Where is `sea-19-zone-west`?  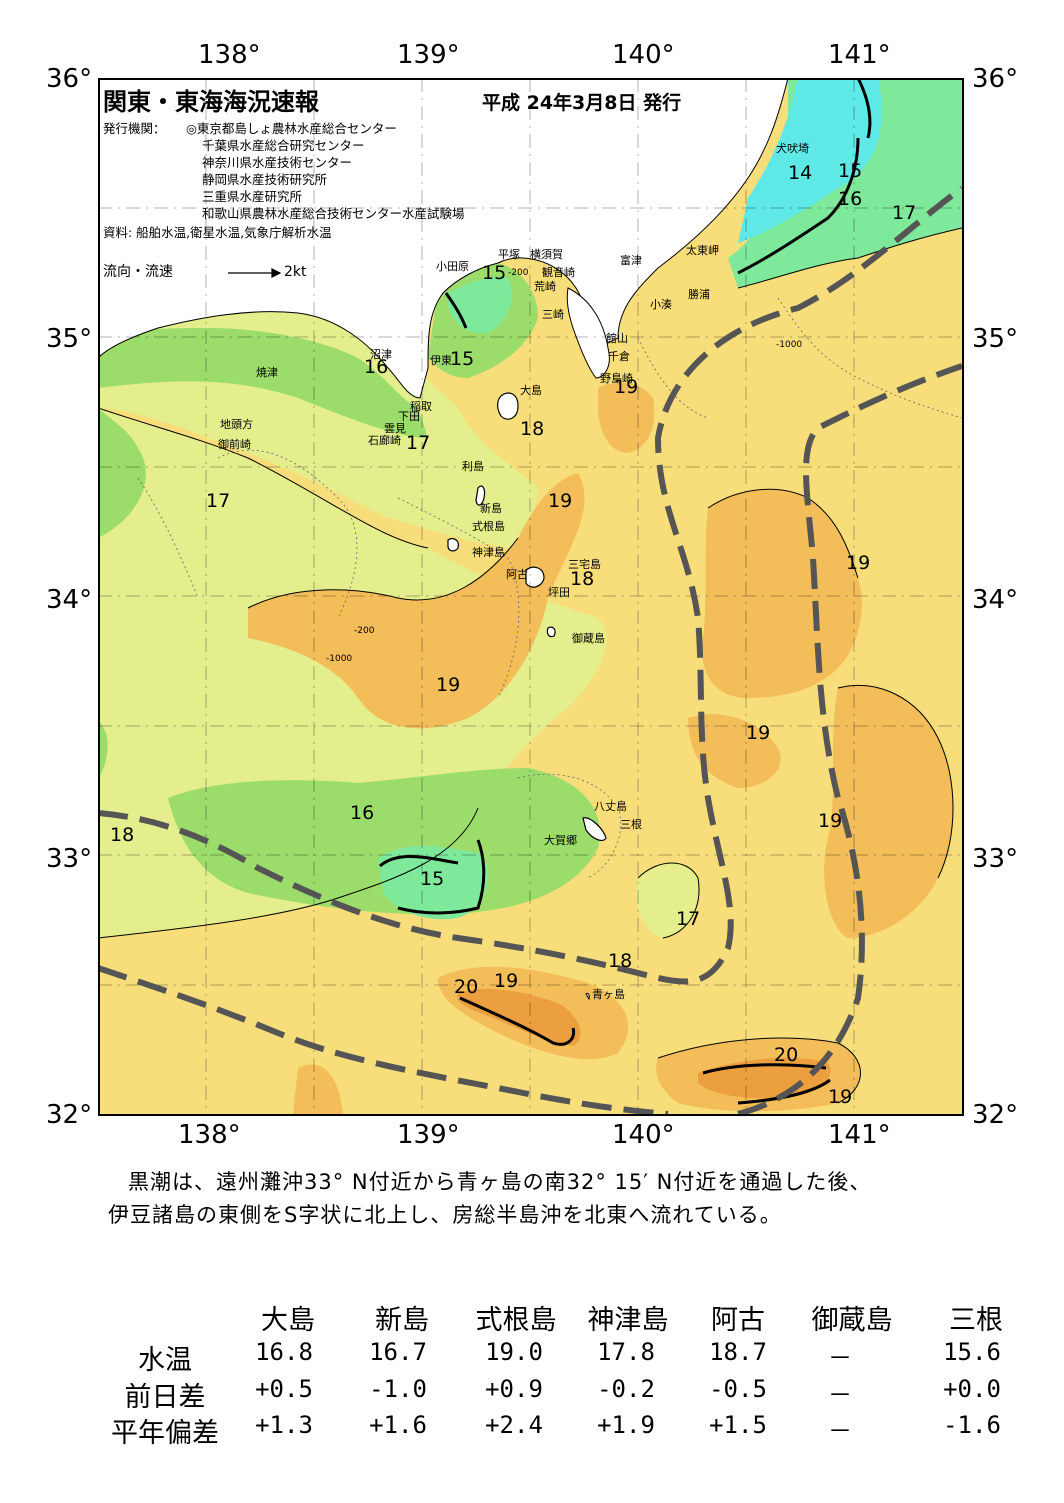
sea-19-zone-west is located at coordinates (416, 601).